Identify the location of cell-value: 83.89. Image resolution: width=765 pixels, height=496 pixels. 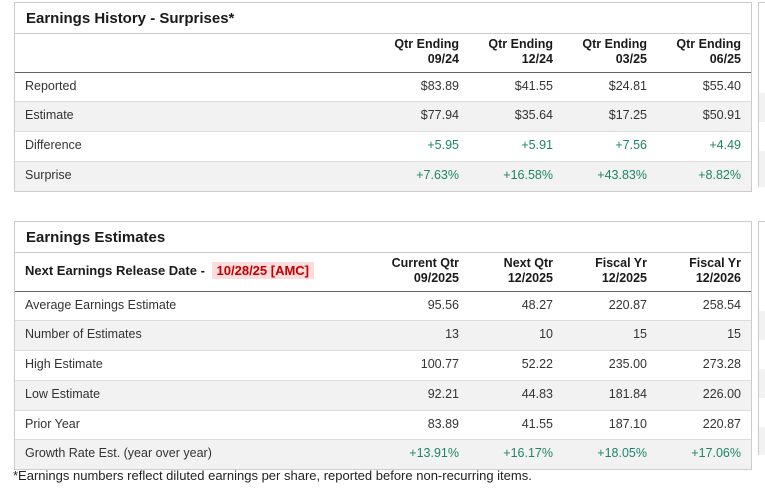
(422, 425).